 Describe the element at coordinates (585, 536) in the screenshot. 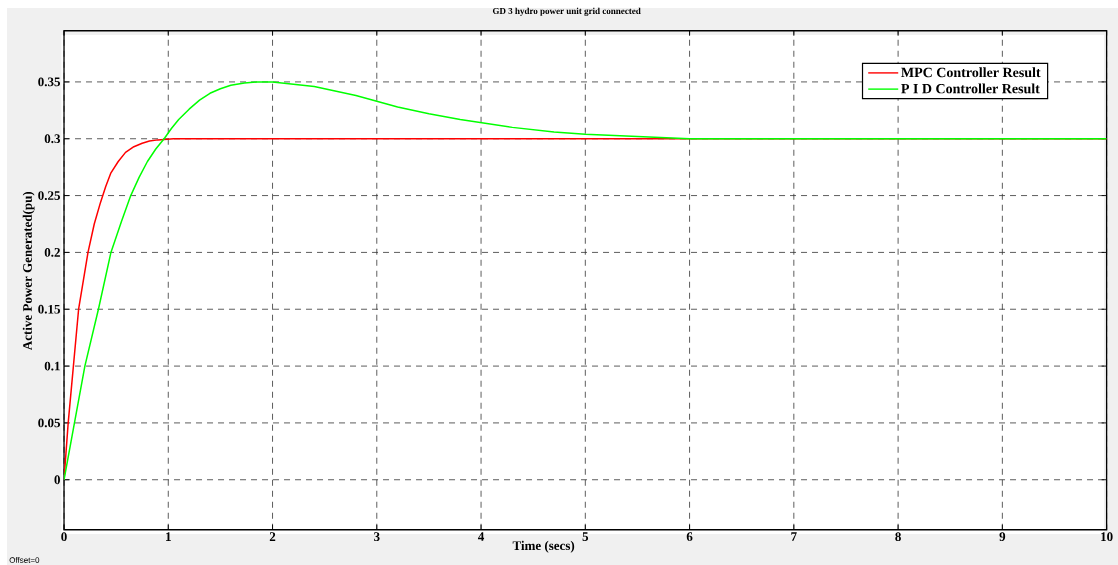

I see `x-tick-label: 5` at that location.